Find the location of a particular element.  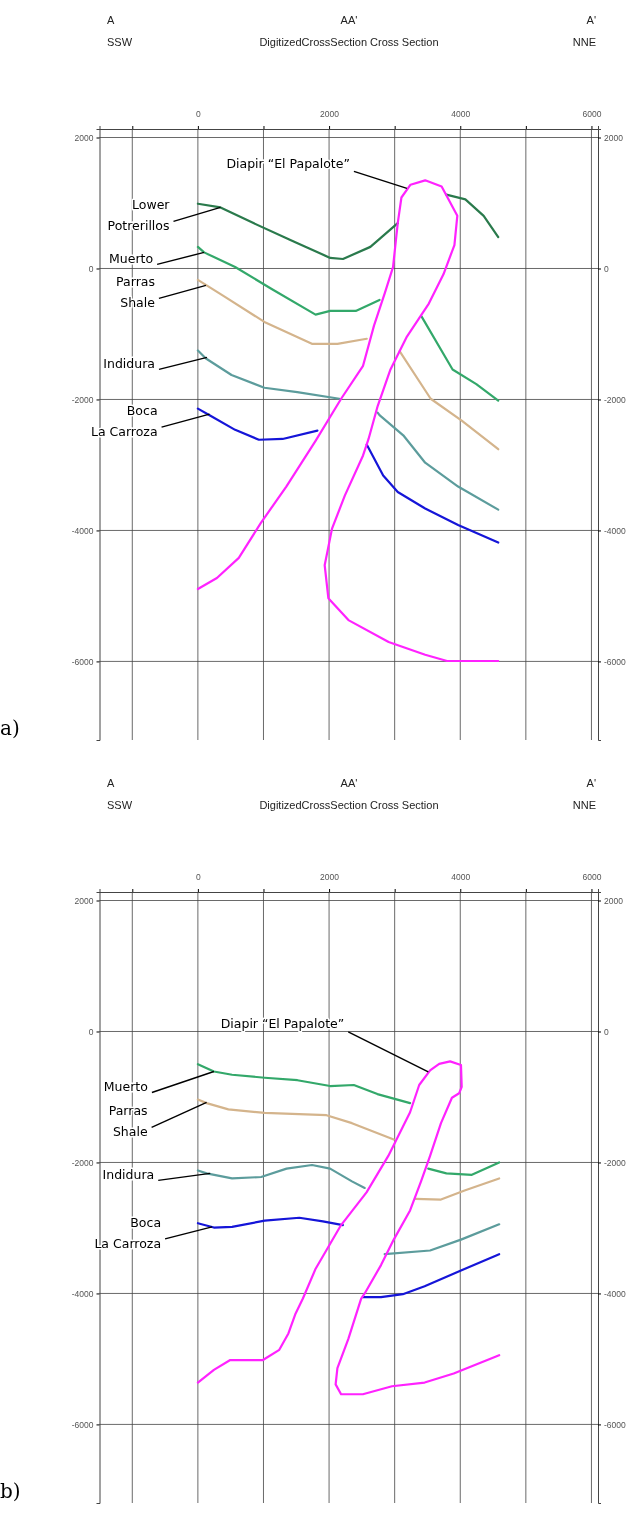

line-series is located at coordinates (348, 1228).